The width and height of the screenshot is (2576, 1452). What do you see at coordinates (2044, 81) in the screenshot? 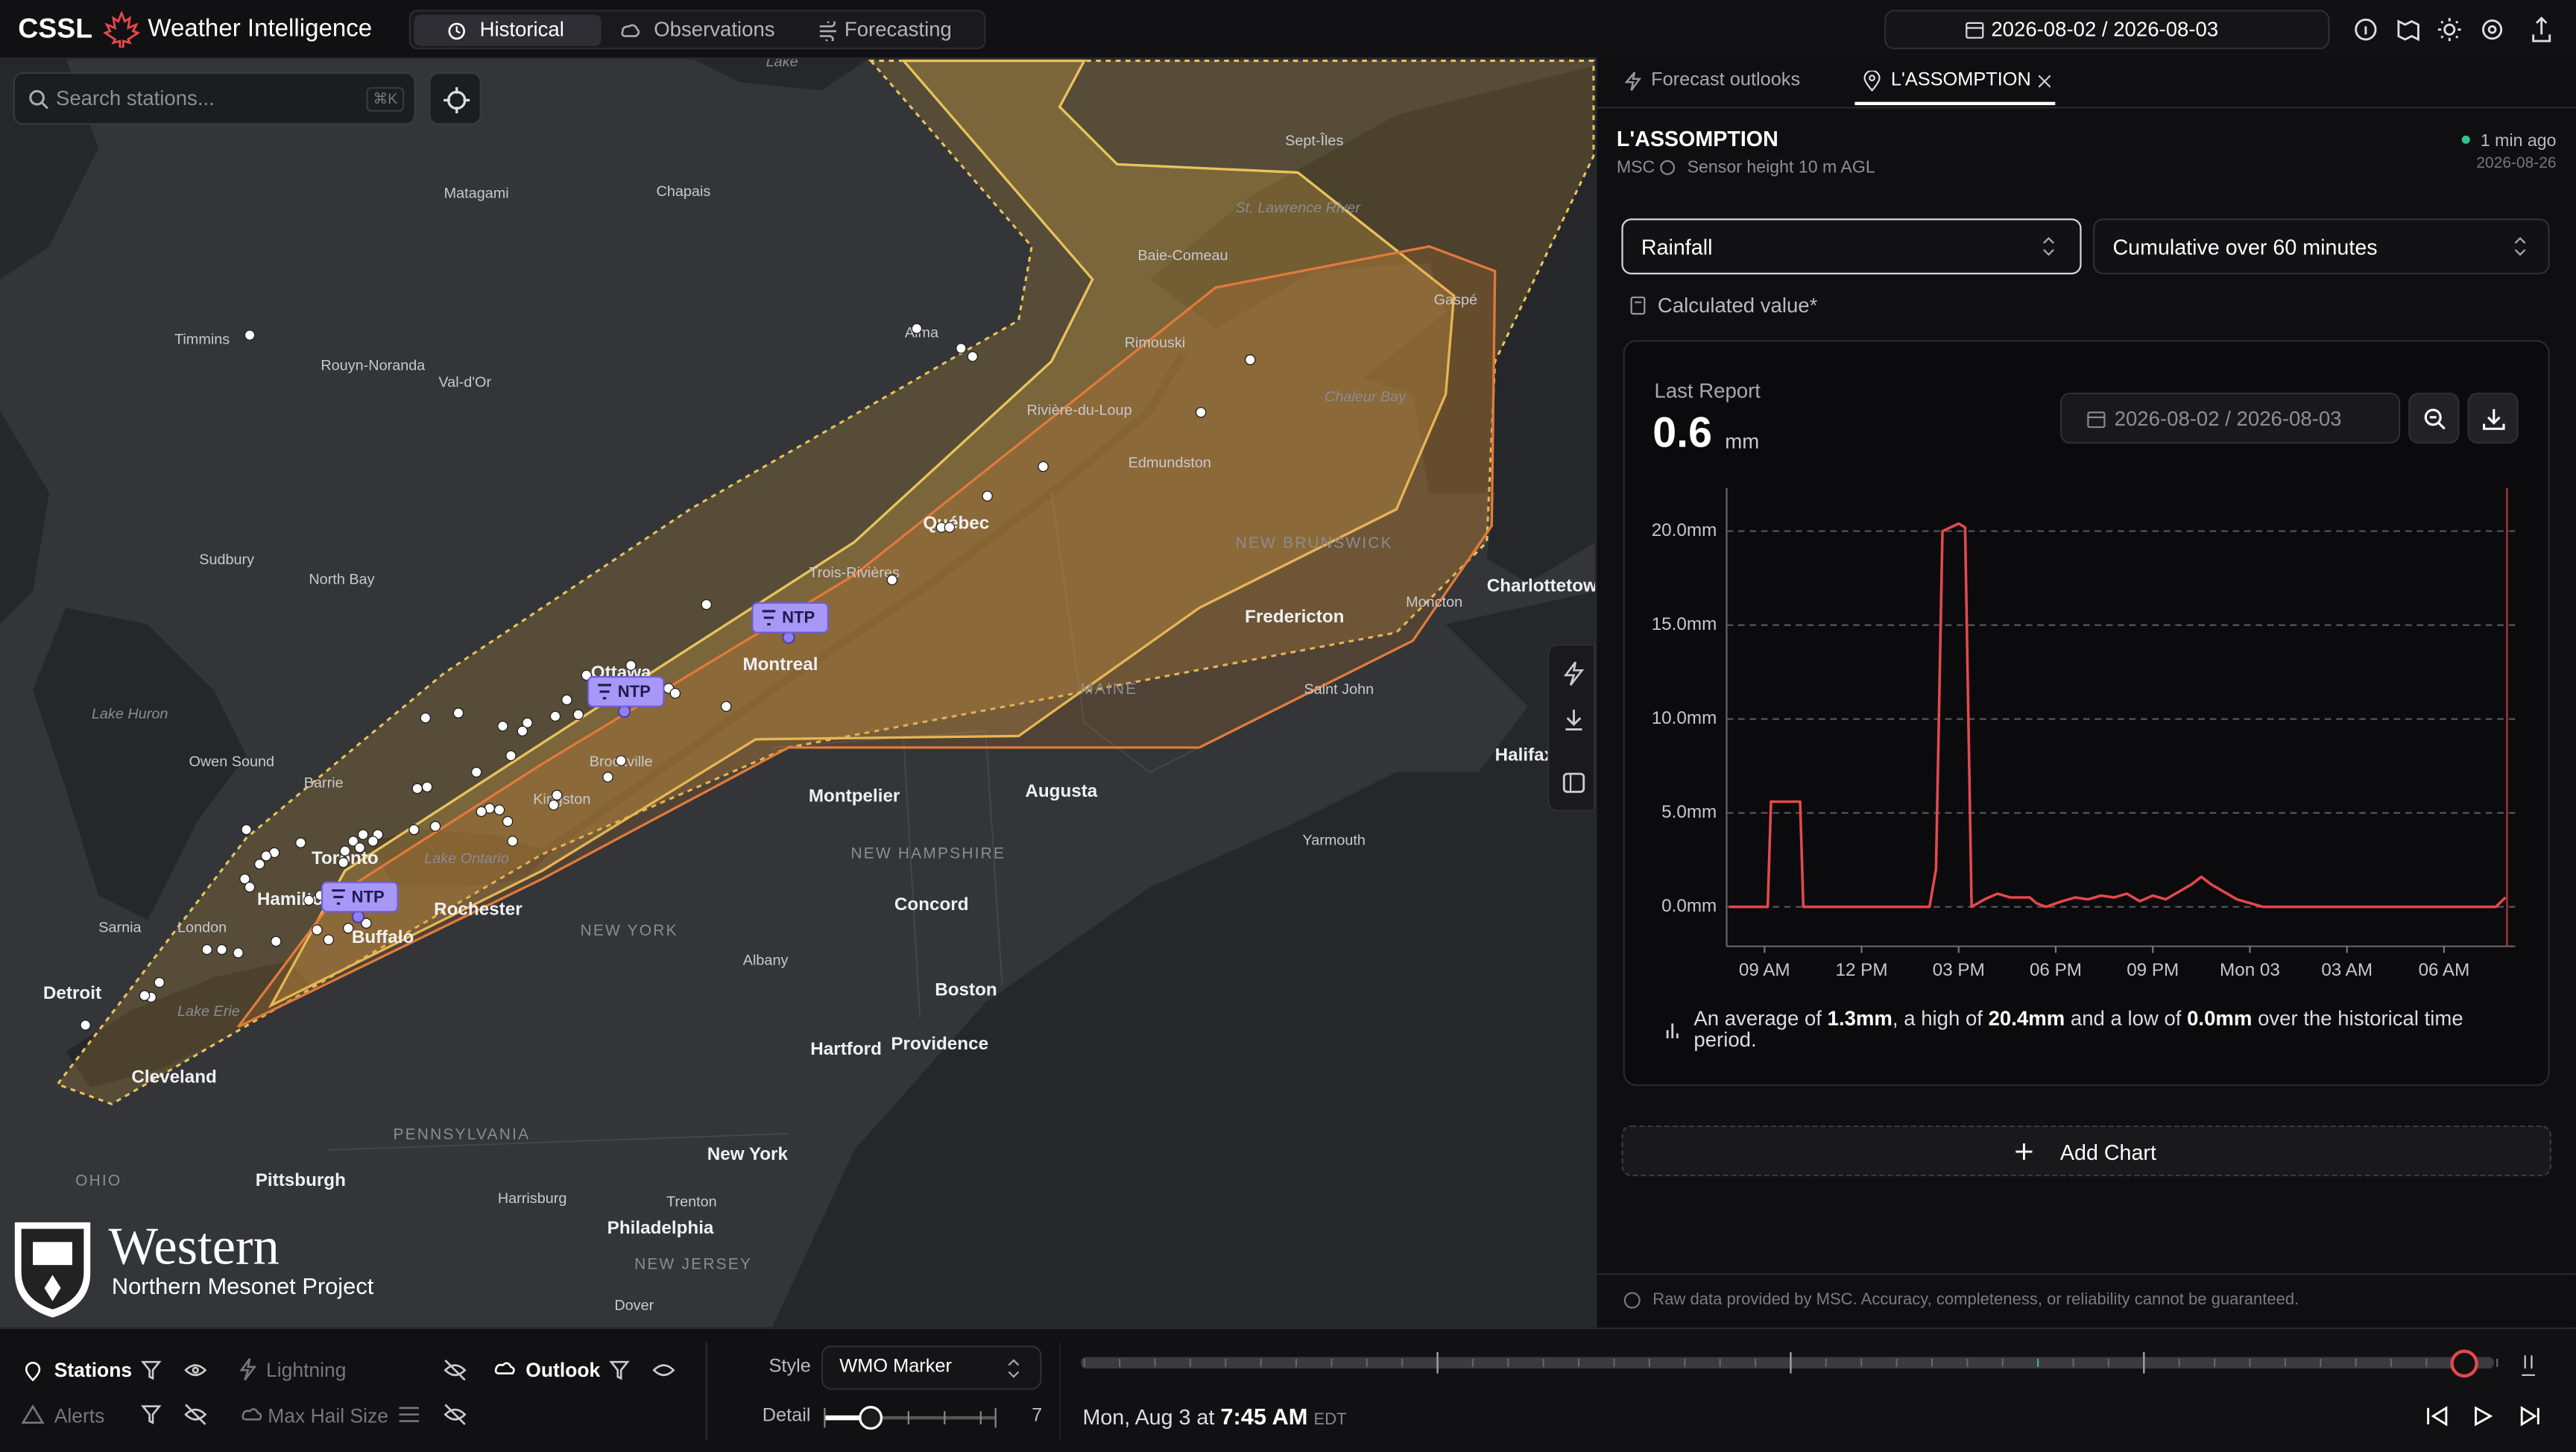
I see `close-icon` at bounding box center [2044, 81].